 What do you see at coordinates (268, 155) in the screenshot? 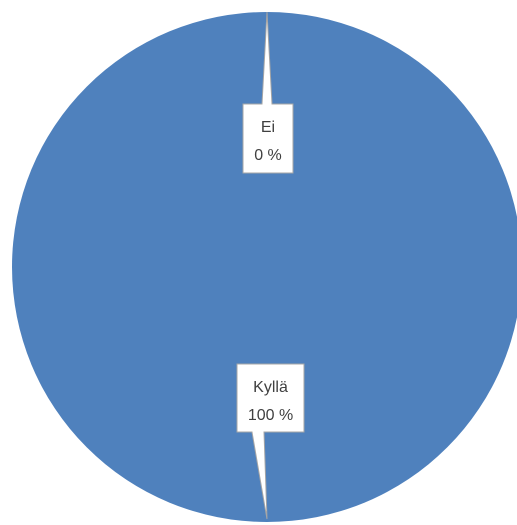
I see `data-label-percent-ei: 0 %` at bounding box center [268, 155].